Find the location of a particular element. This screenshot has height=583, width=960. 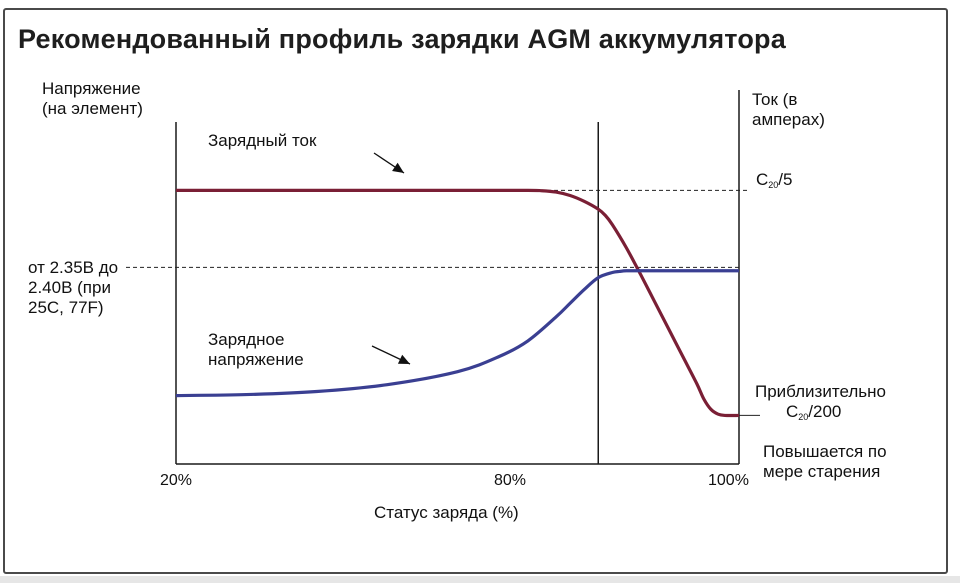

voltage-level-label-line1: от 2.35В до is located at coordinates (73, 267).